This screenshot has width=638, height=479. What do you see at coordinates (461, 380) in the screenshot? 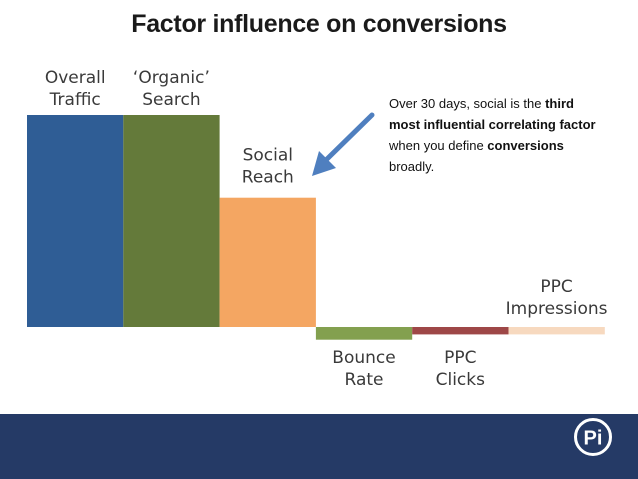
I see `category-label: Clicks` at bounding box center [461, 380].